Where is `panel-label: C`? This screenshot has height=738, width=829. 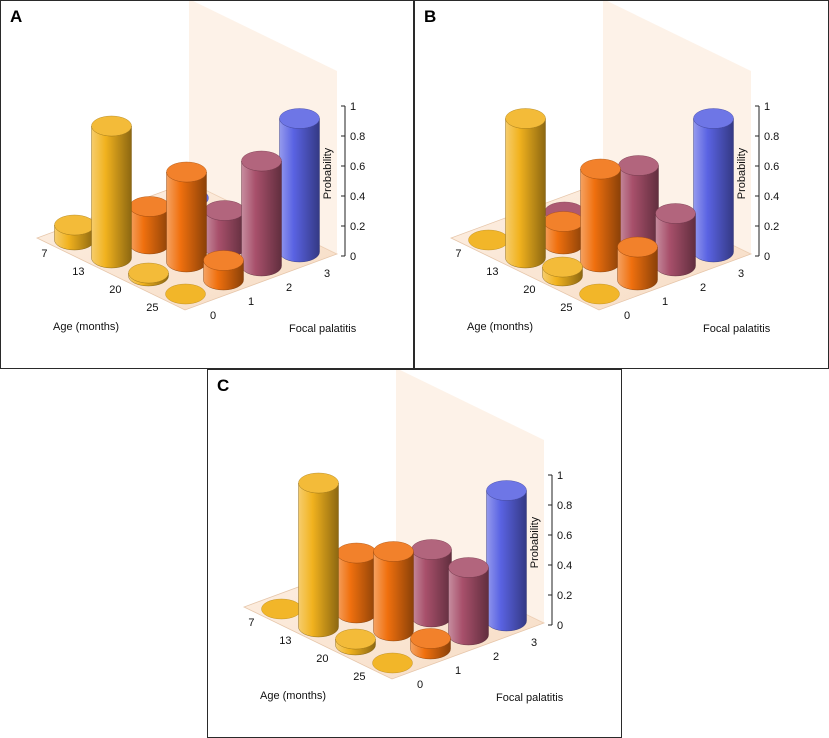 panel-label: C is located at coordinates (223, 385).